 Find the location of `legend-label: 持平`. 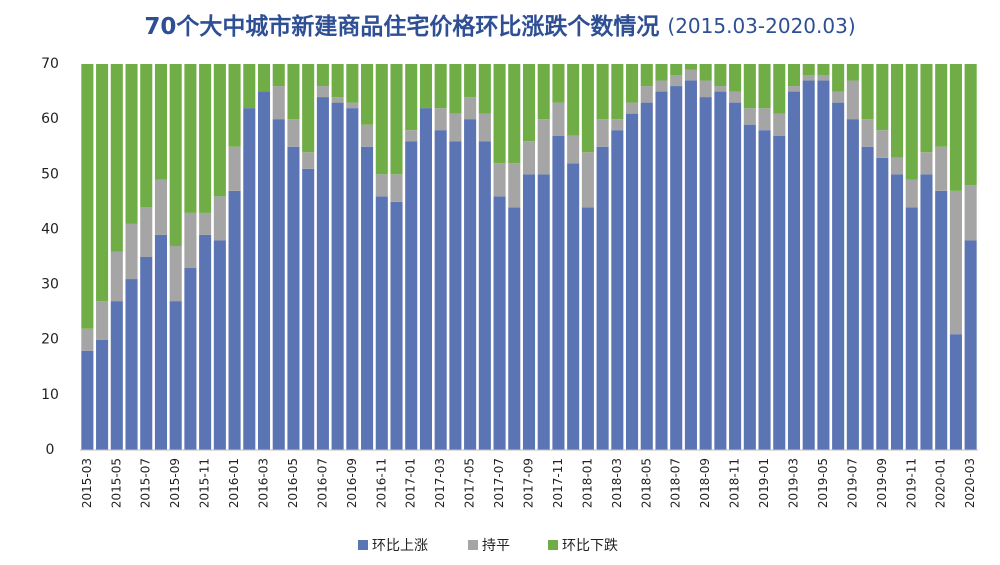

legend-label: 持平 is located at coordinates (496, 546).